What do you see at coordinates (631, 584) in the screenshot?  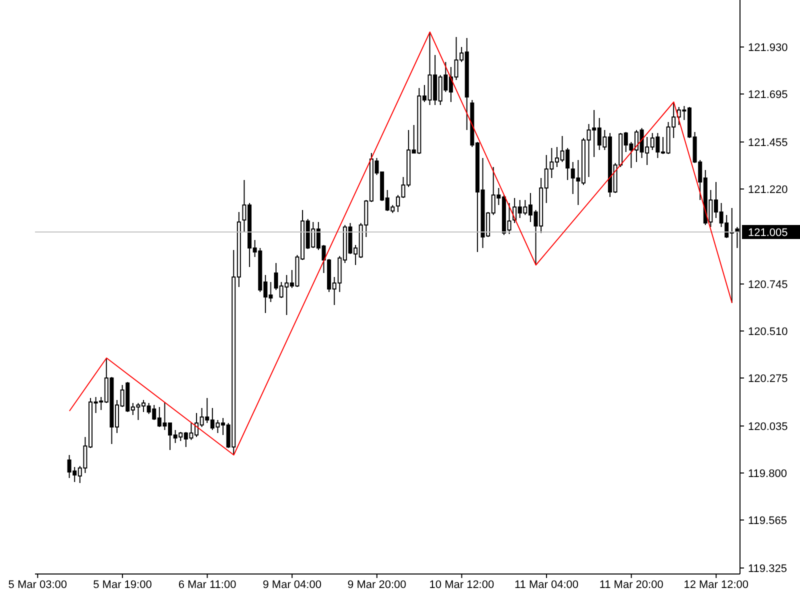 I see `x-tick-label: 11 Mar 20:00` at bounding box center [631, 584].